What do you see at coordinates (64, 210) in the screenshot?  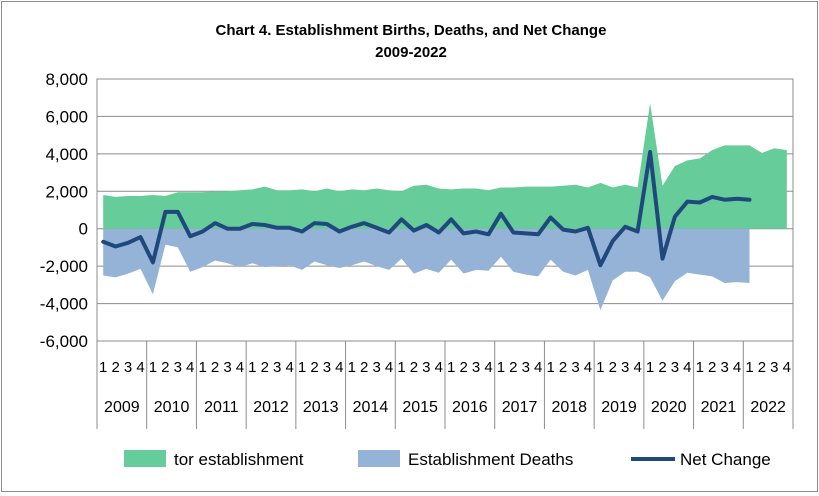 I see `y-axis: -6,000 -4,000 -2,000 0 2,000 4,000 6,000 8,000` at bounding box center [64, 210].